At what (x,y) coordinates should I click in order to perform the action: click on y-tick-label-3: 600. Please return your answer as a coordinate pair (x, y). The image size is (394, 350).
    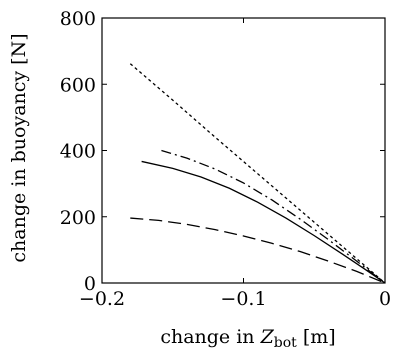
    Looking at the image, I should click on (78, 85).